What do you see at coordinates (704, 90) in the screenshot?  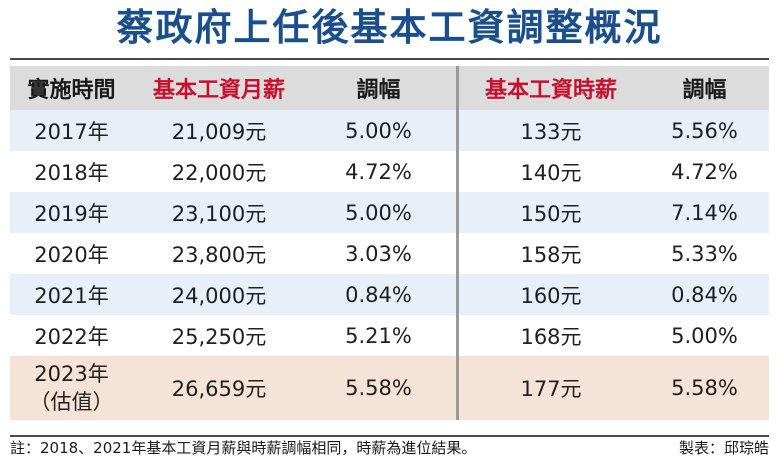 I see `header-hourly-rate: 調幅` at bounding box center [704, 90].